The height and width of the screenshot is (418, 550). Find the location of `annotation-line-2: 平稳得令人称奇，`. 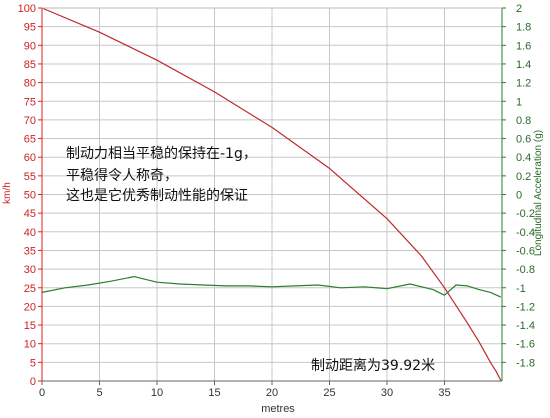

annotation-line-2: 平稳得令人称奇， is located at coordinates (122, 175).